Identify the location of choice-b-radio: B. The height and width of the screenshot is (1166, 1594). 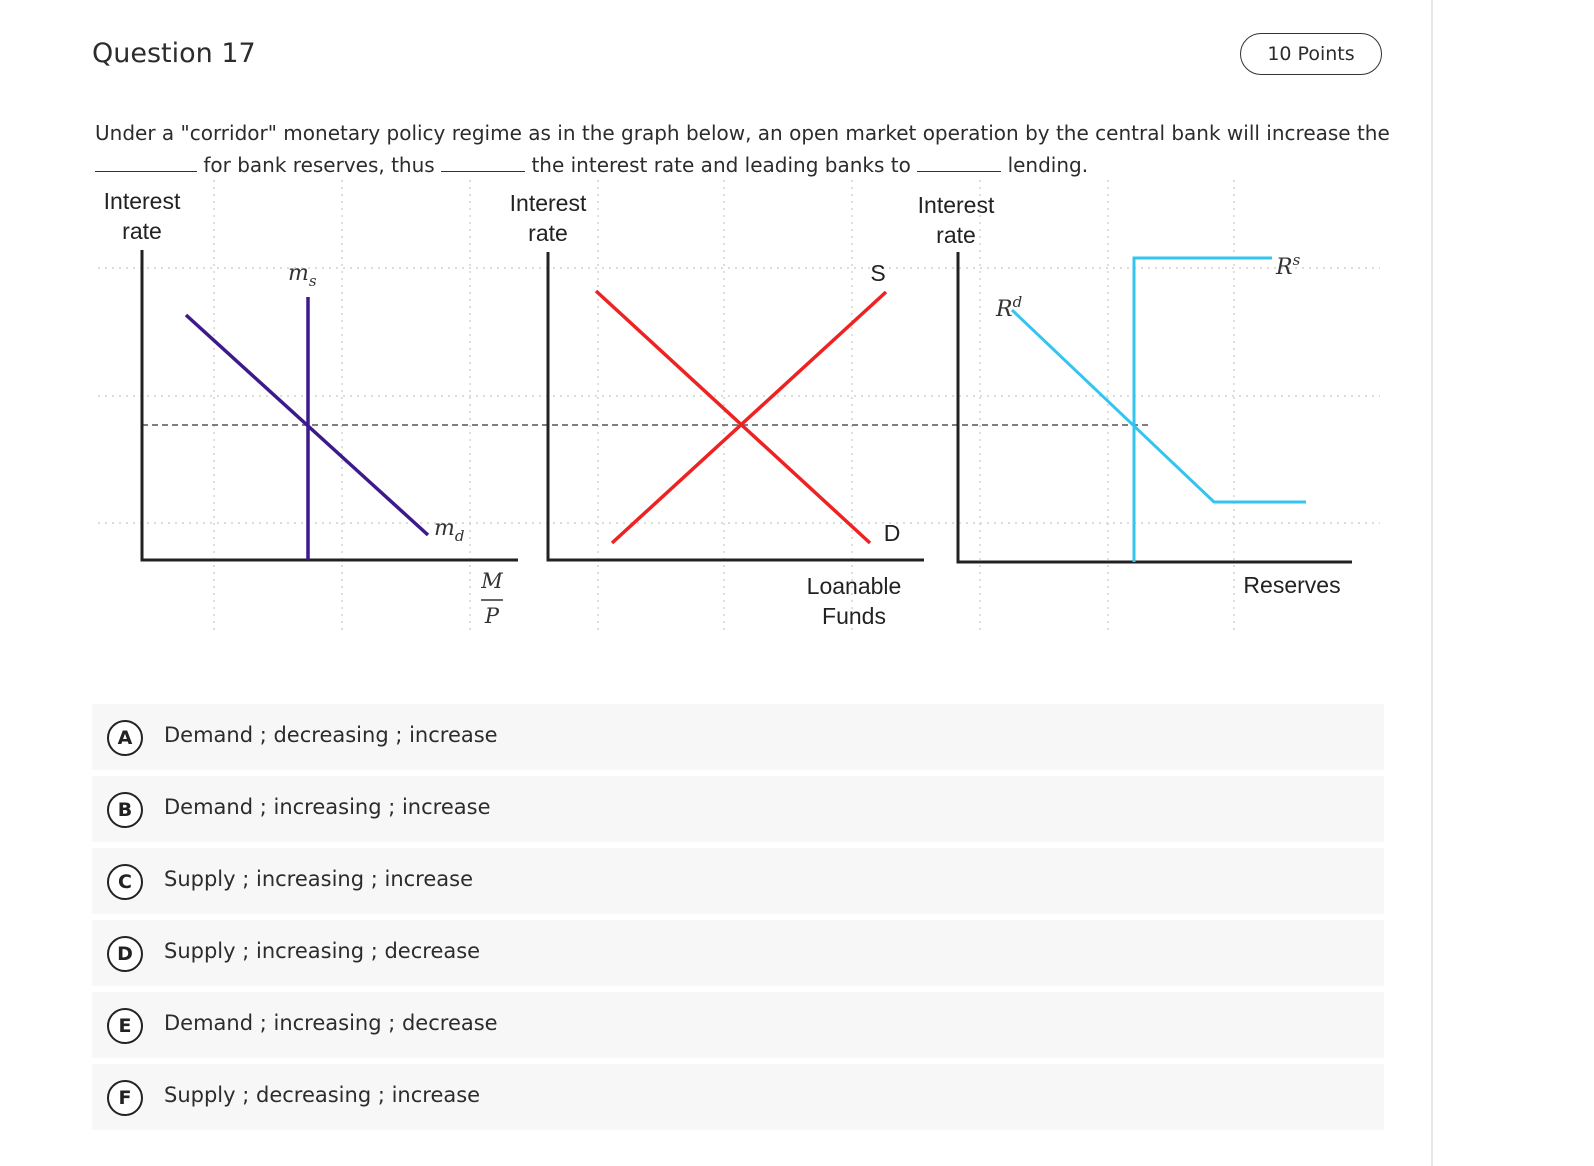
(125, 810).